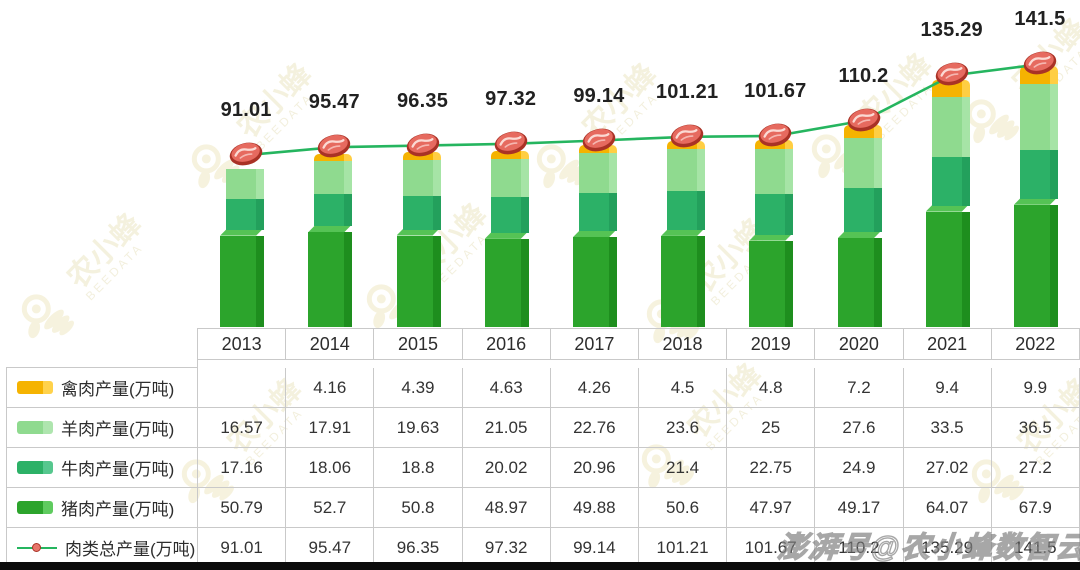  What do you see at coordinates (947, 468) in the screenshot?
I see `table-cell-beef-2021: 27.02` at bounding box center [947, 468].